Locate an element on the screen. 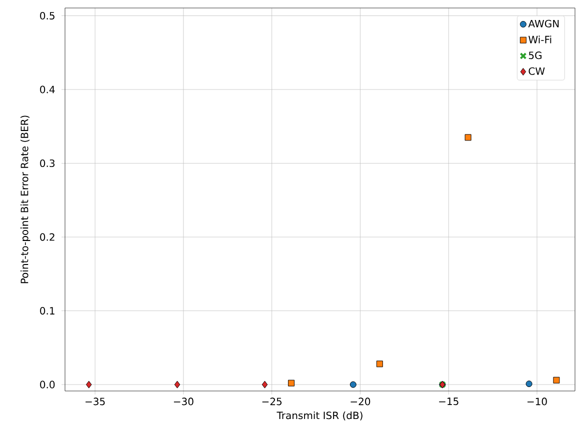 This screenshot has height=435, width=578. legend-label: CW is located at coordinates (536, 71).